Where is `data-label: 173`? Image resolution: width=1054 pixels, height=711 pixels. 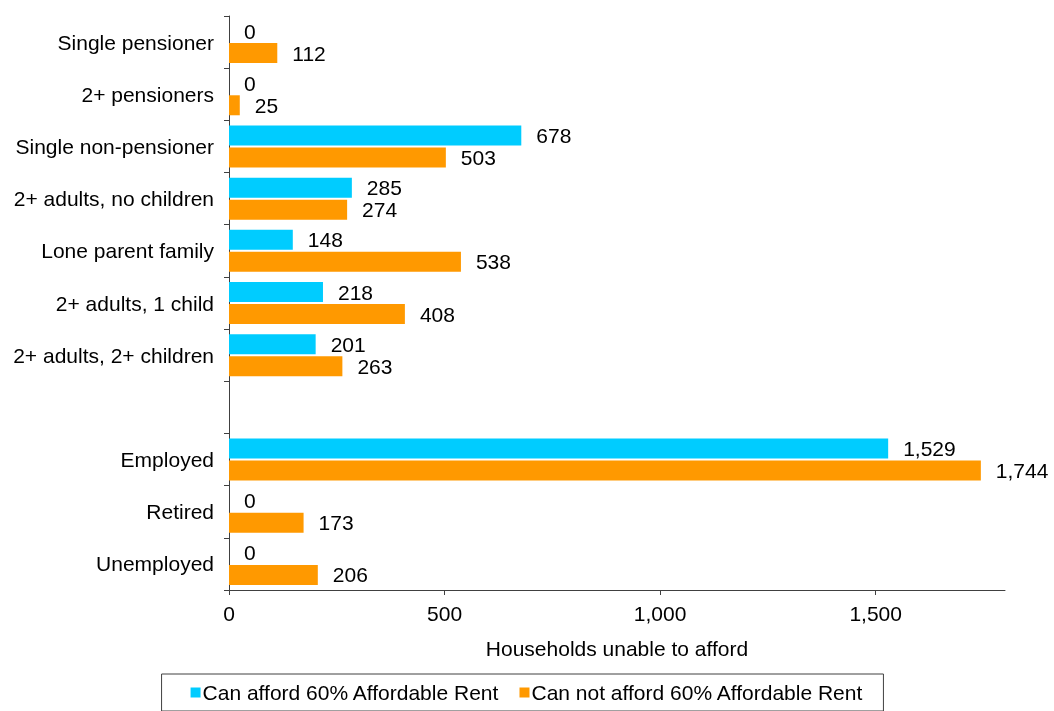
data-label: 173 is located at coordinates (336, 523).